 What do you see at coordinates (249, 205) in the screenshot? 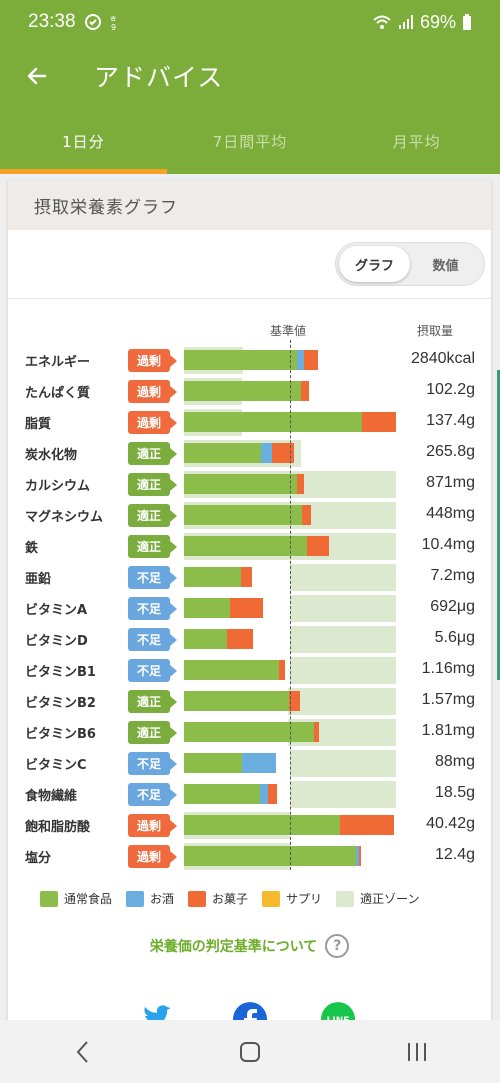
I see `card-title: 摂取栄養素グラフ` at bounding box center [249, 205].